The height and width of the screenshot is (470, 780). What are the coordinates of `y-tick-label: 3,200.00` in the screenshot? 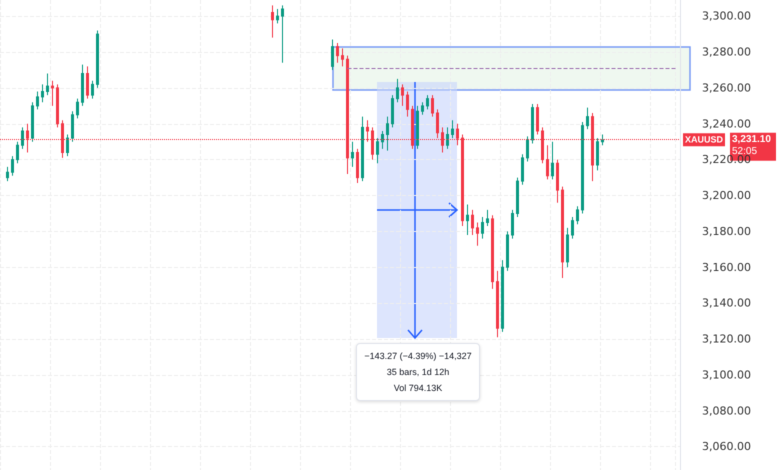 It's located at (726, 195).